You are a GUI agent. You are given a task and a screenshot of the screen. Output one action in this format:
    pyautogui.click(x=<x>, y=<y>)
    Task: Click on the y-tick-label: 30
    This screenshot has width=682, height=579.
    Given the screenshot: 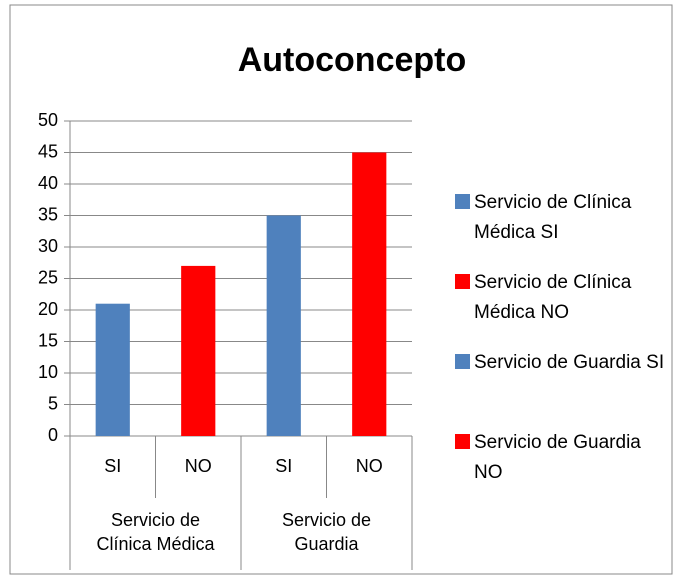 What is the action you would take?
    pyautogui.click(x=48, y=246)
    